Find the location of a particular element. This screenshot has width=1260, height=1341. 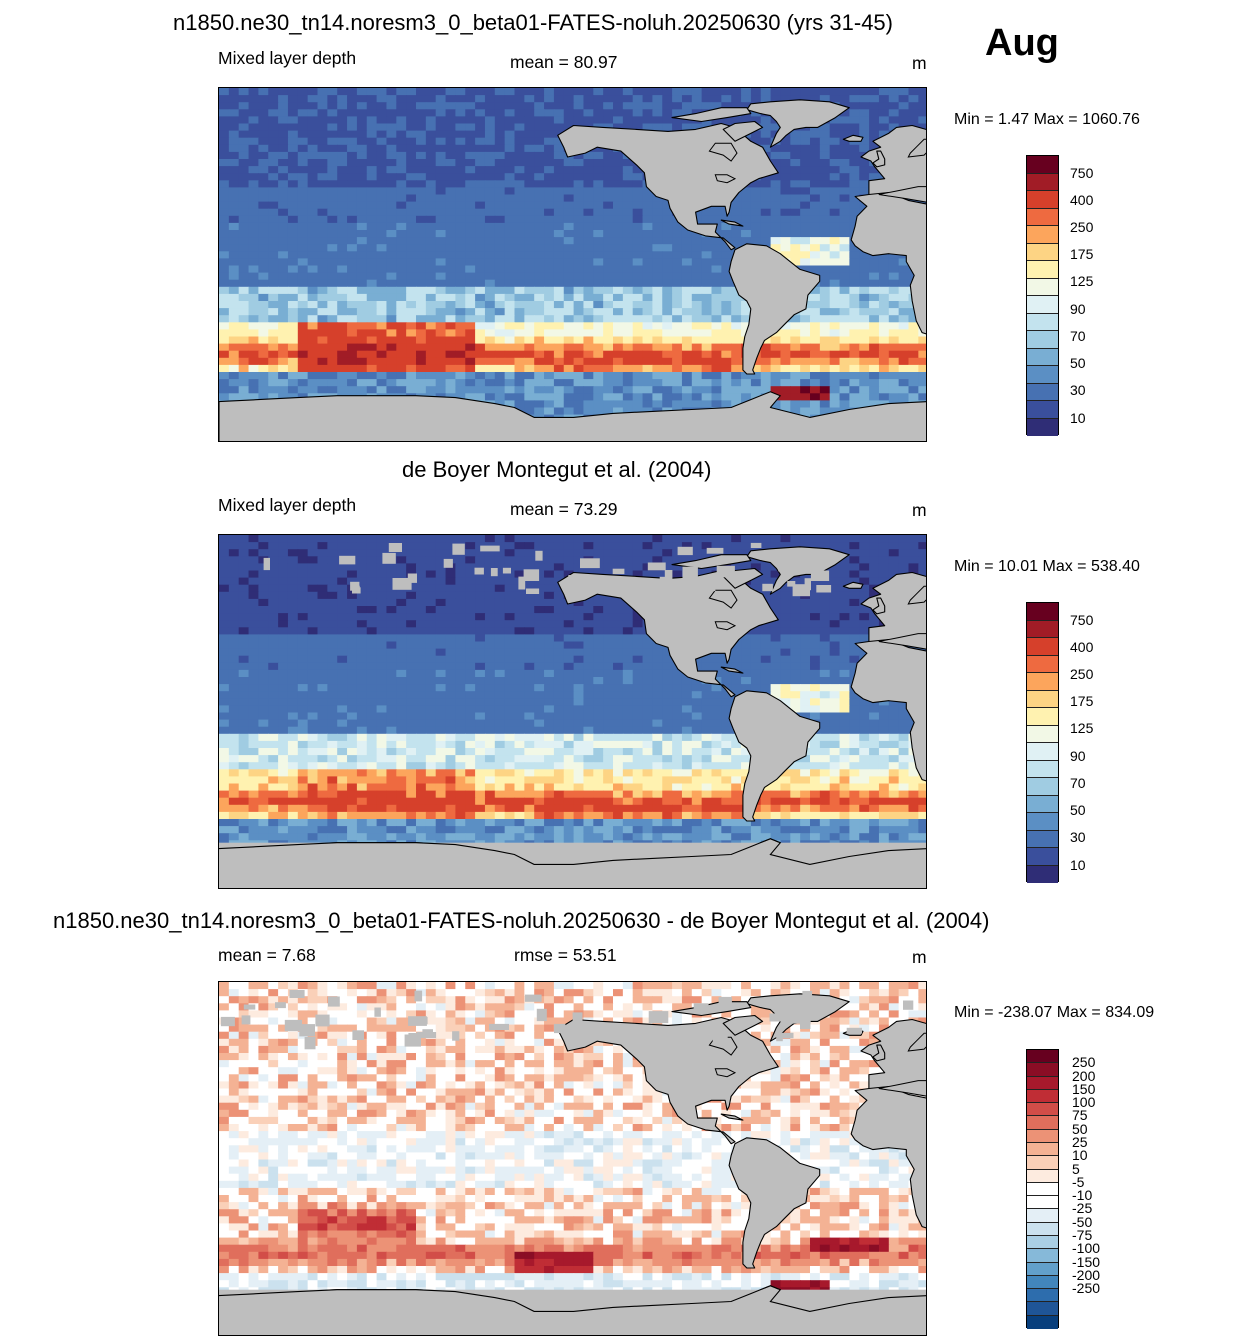

panel1-minmax: Min = 1.47 Max = 1060.76 is located at coordinates (1047, 119).